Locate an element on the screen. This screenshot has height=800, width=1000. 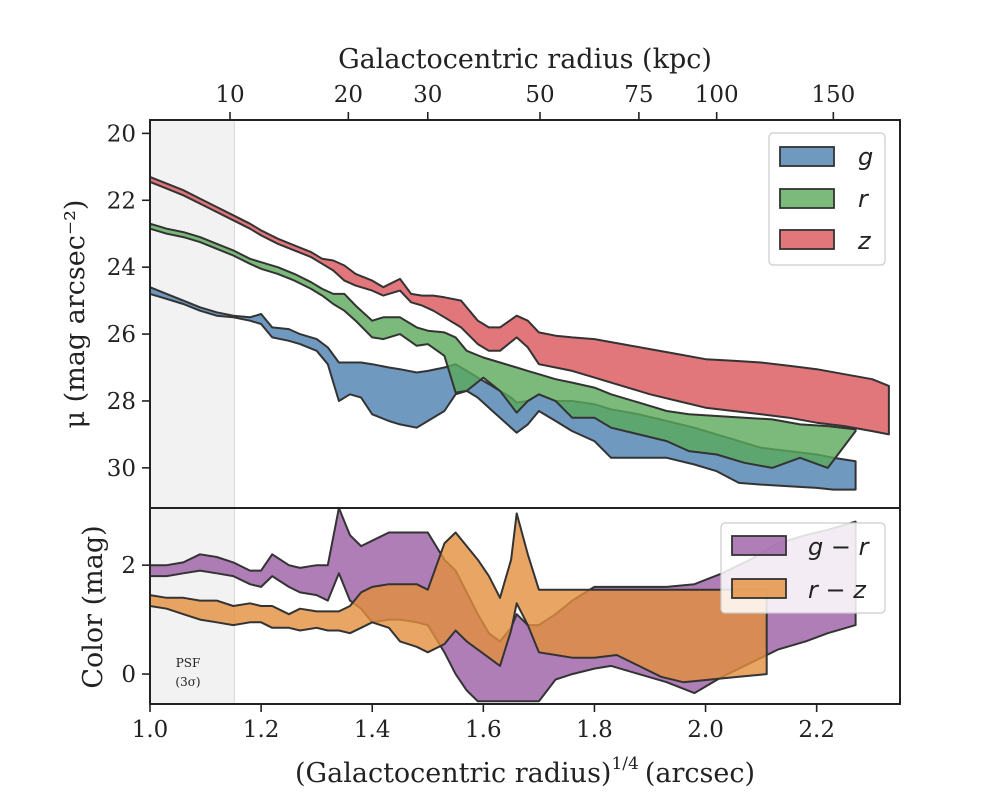
bottom-axis-label-main: (Galactocentric radius) is located at coordinates (453, 773).